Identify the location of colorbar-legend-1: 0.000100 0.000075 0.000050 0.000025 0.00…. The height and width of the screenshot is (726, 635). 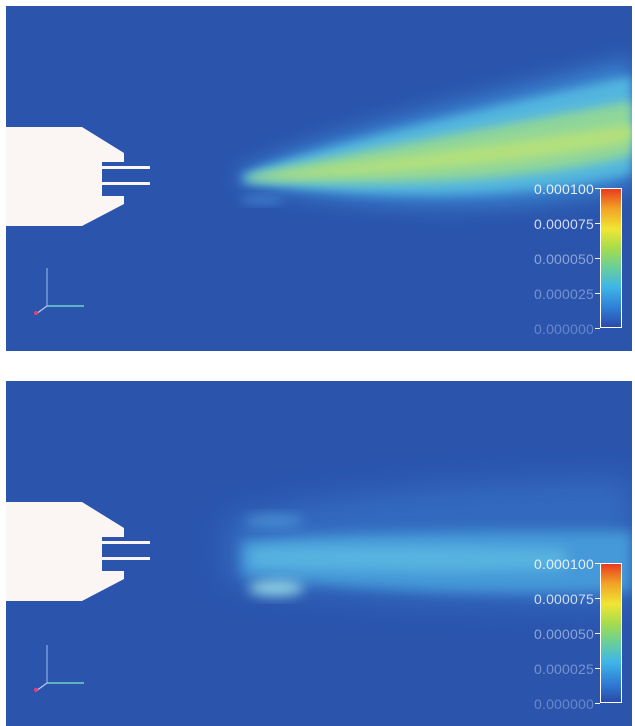
(557, 259).